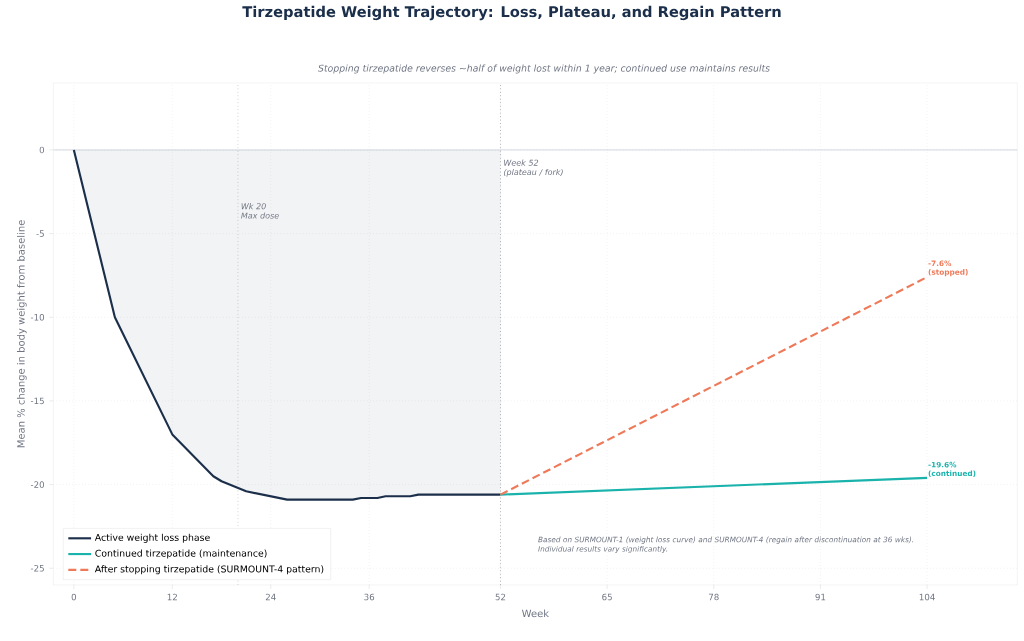 The height and width of the screenshot is (641, 1024). Describe the element at coordinates (40, 233) in the screenshot. I see `y-tick-label: -5` at that location.